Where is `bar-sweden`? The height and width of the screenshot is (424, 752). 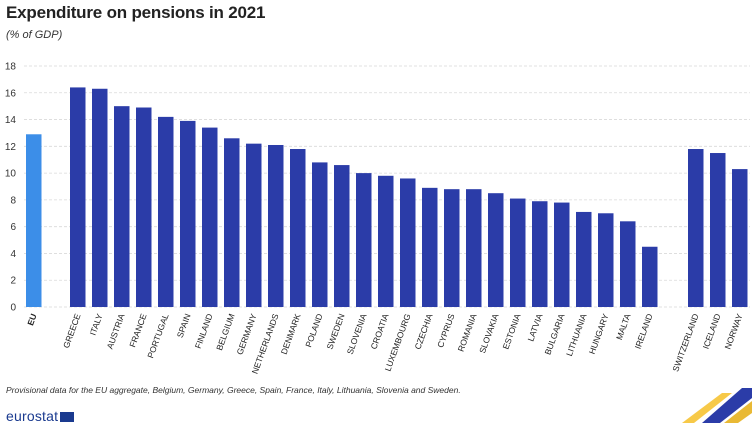
bar-sweden is located at coordinates (342, 236).